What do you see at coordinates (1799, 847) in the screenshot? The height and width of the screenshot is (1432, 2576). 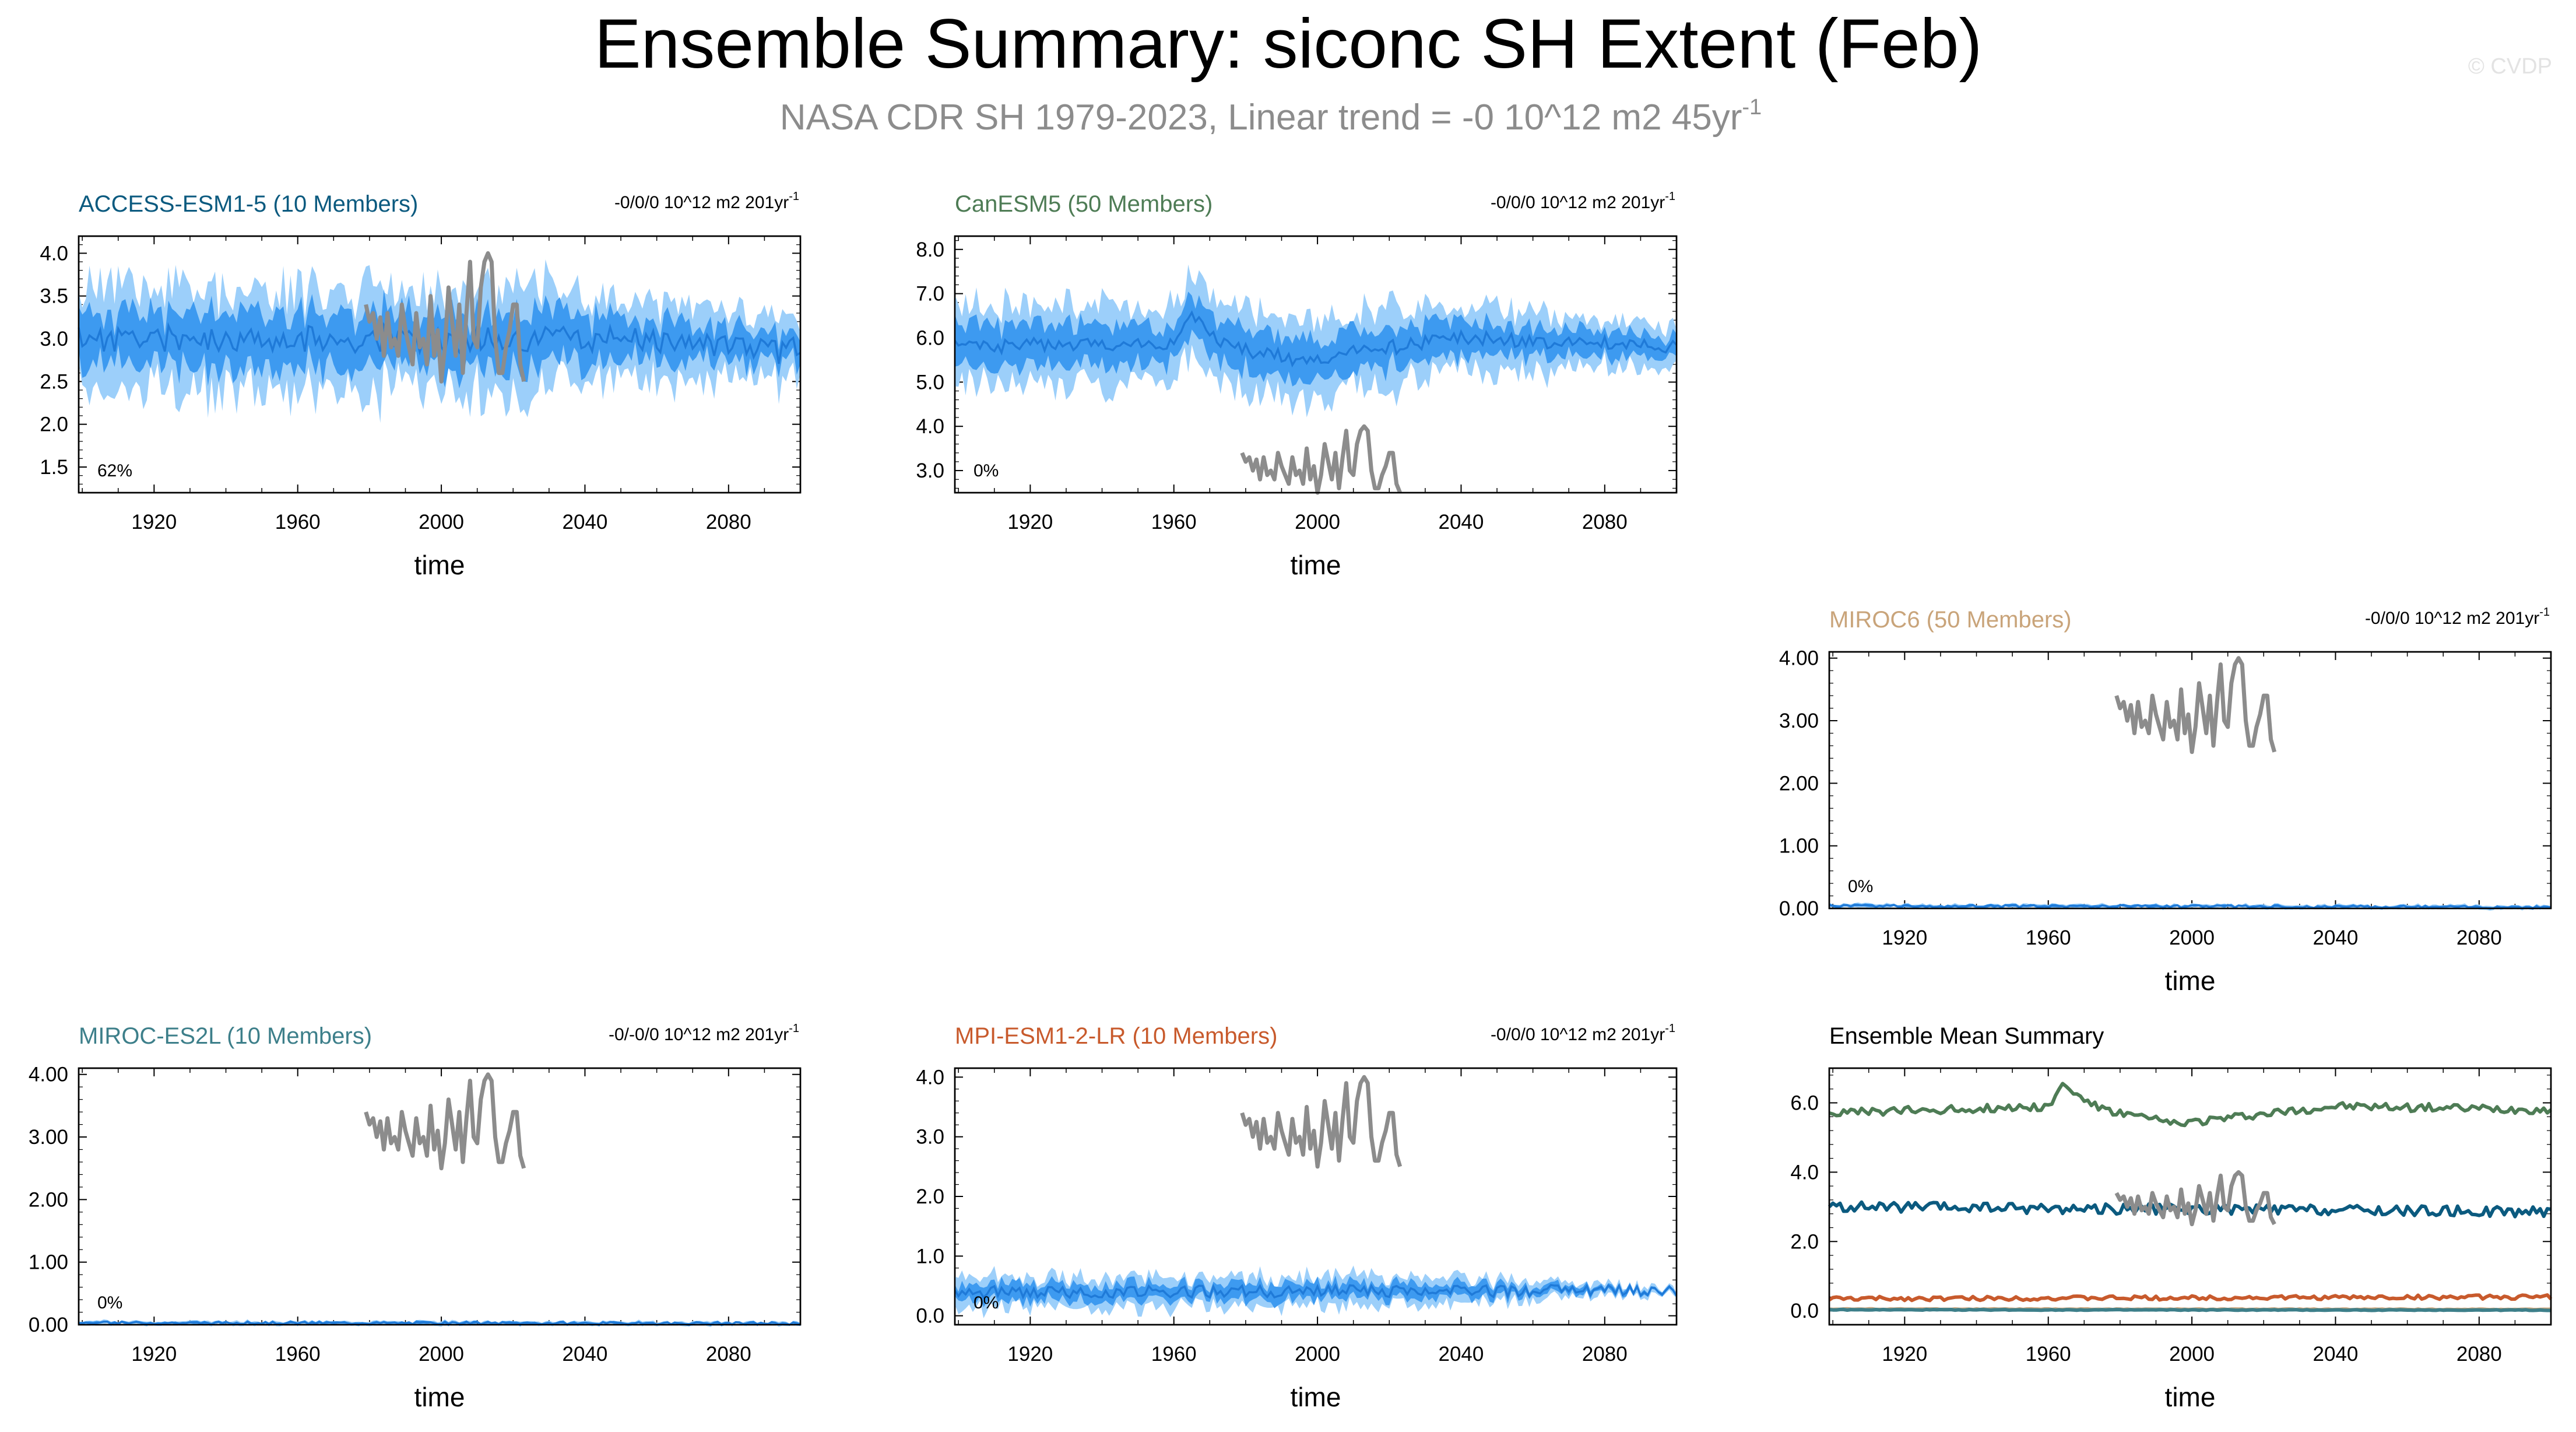 I see `y-tick-label: 1.00` at bounding box center [1799, 847].